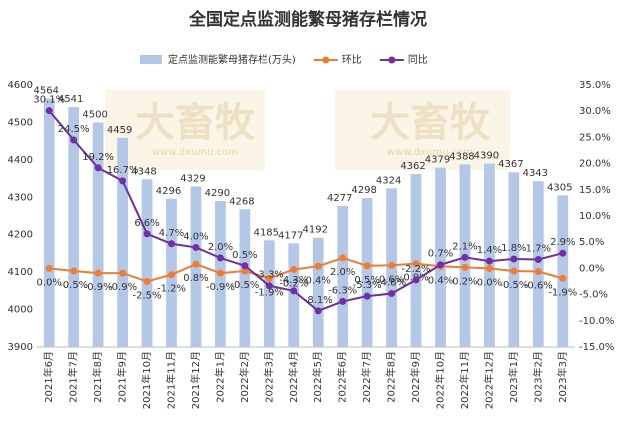 The image size is (617, 426). Describe the element at coordinates (367, 285) in the screenshot. I see `line-value-label: -5.3%` at that location.